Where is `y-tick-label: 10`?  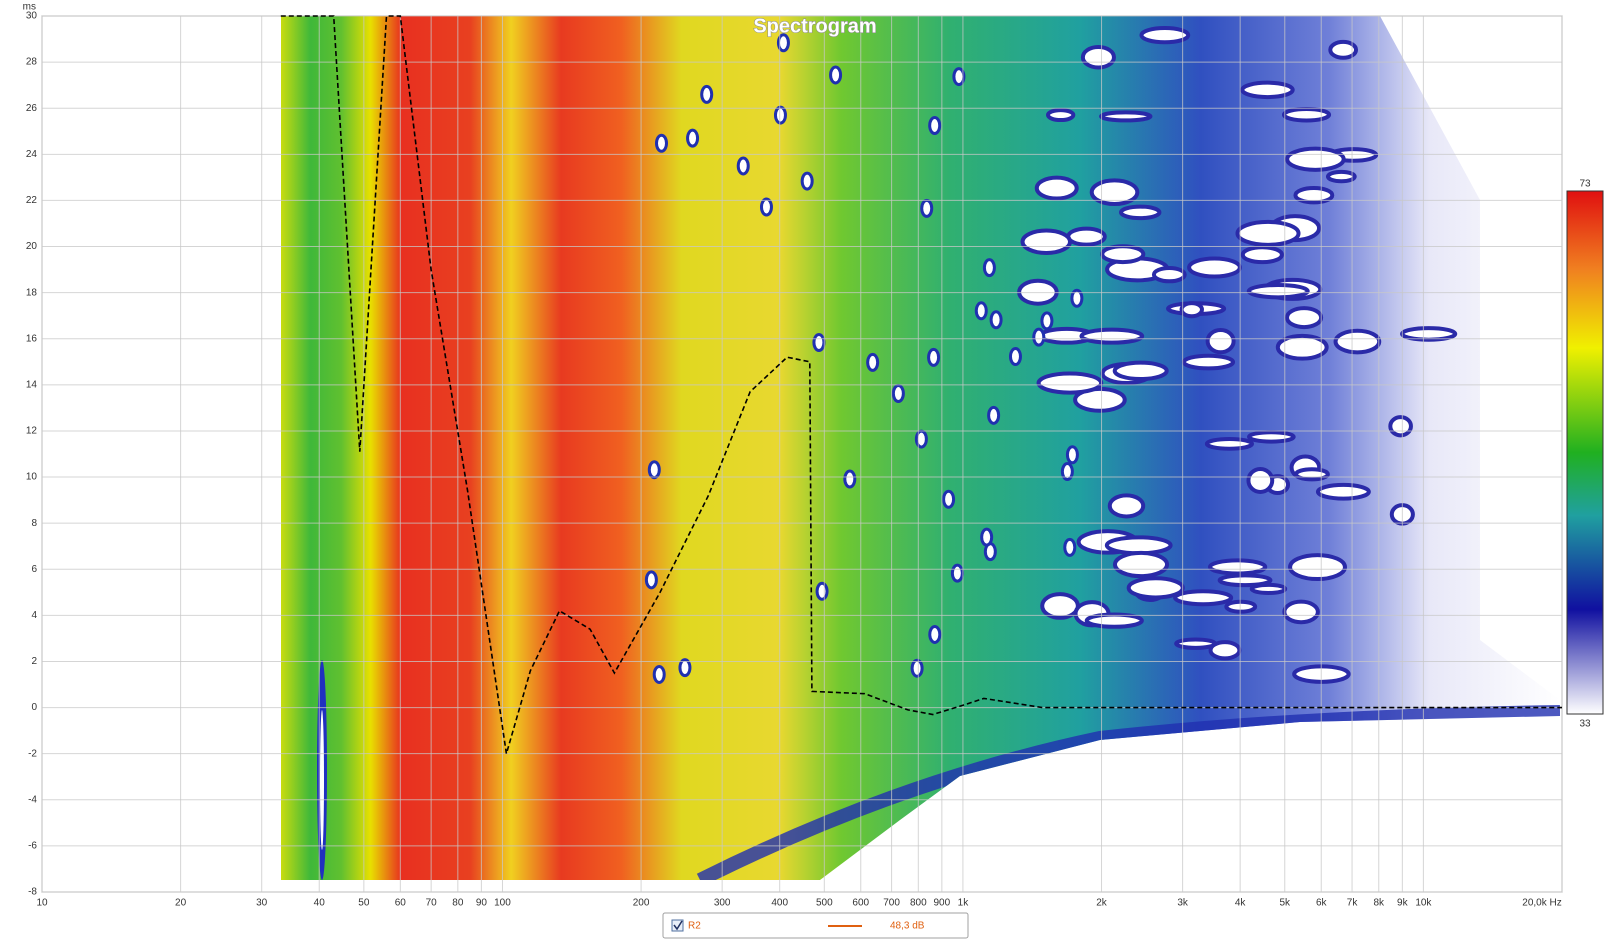
y-tick-label: 10 is located at coordinates (32, 477).